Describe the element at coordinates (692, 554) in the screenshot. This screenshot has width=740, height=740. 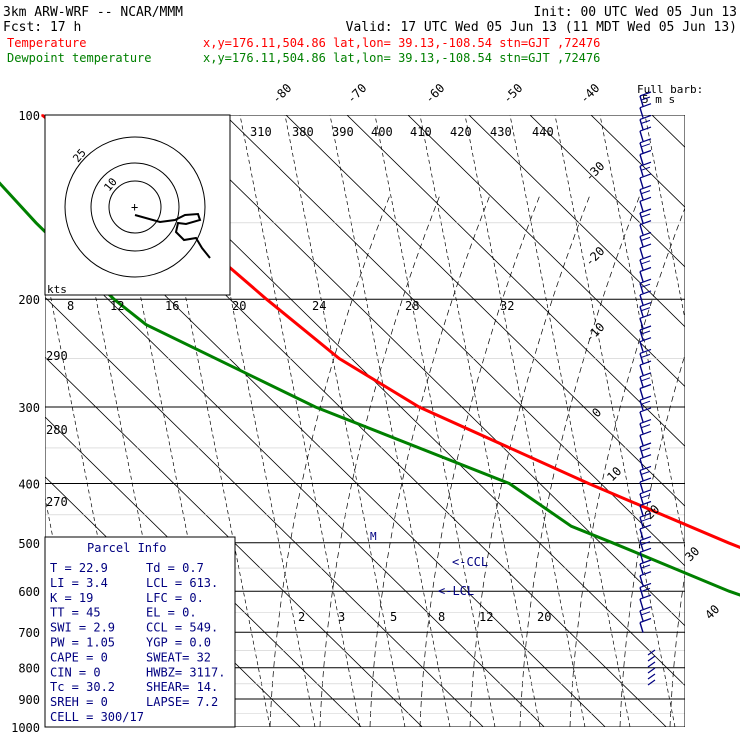
I see `skewed-temp-label: 30` at that location.